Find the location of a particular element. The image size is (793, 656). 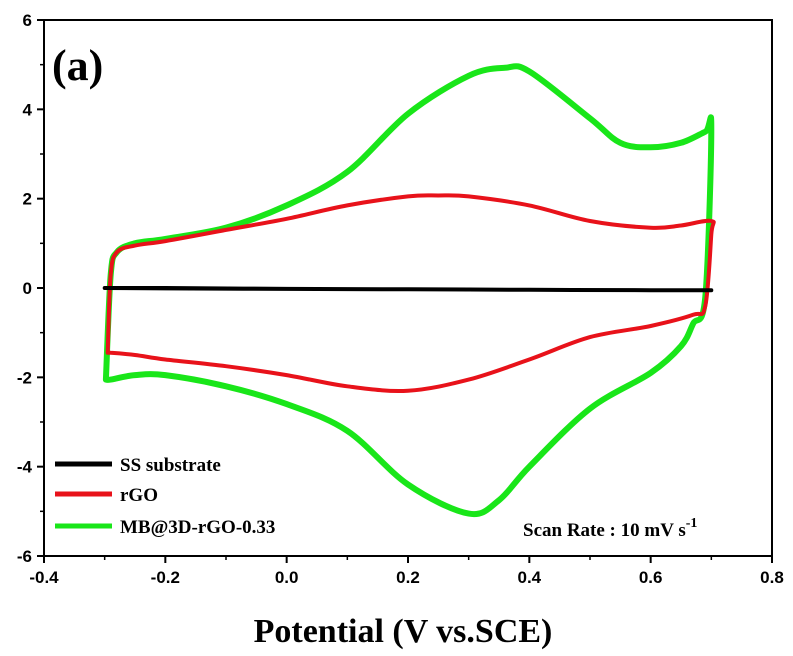

panel-label: (a) is located at coordinates (77, 65).